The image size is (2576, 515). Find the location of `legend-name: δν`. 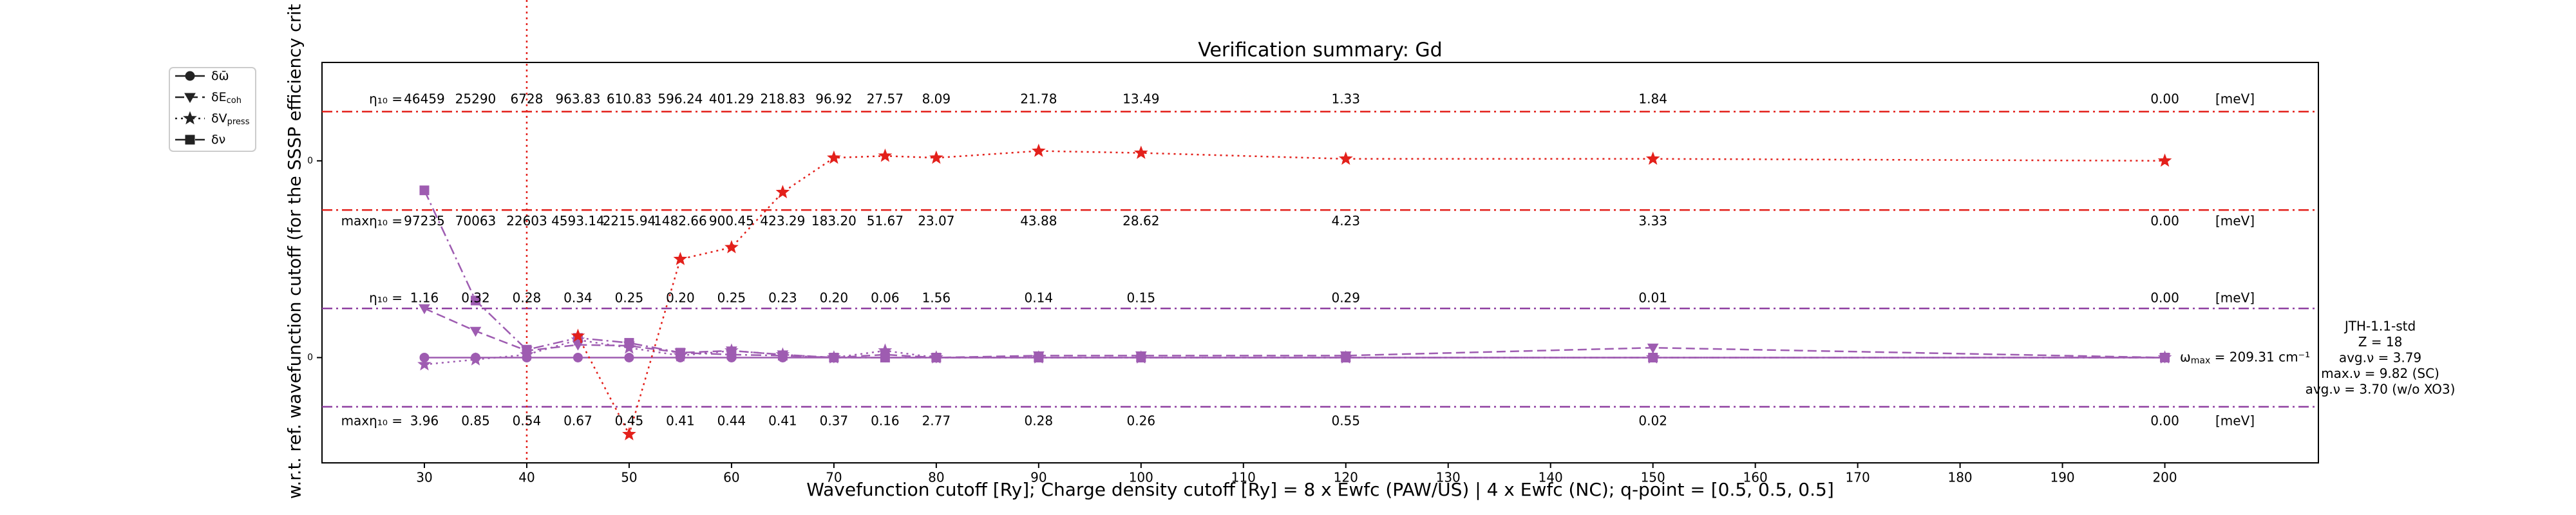

legend-name: δν is located at coordinates (218, 140).